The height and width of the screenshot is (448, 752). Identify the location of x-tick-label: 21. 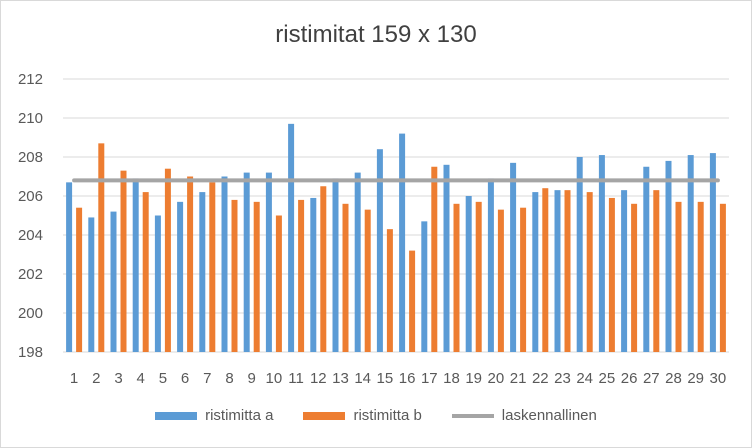
(518, 378).